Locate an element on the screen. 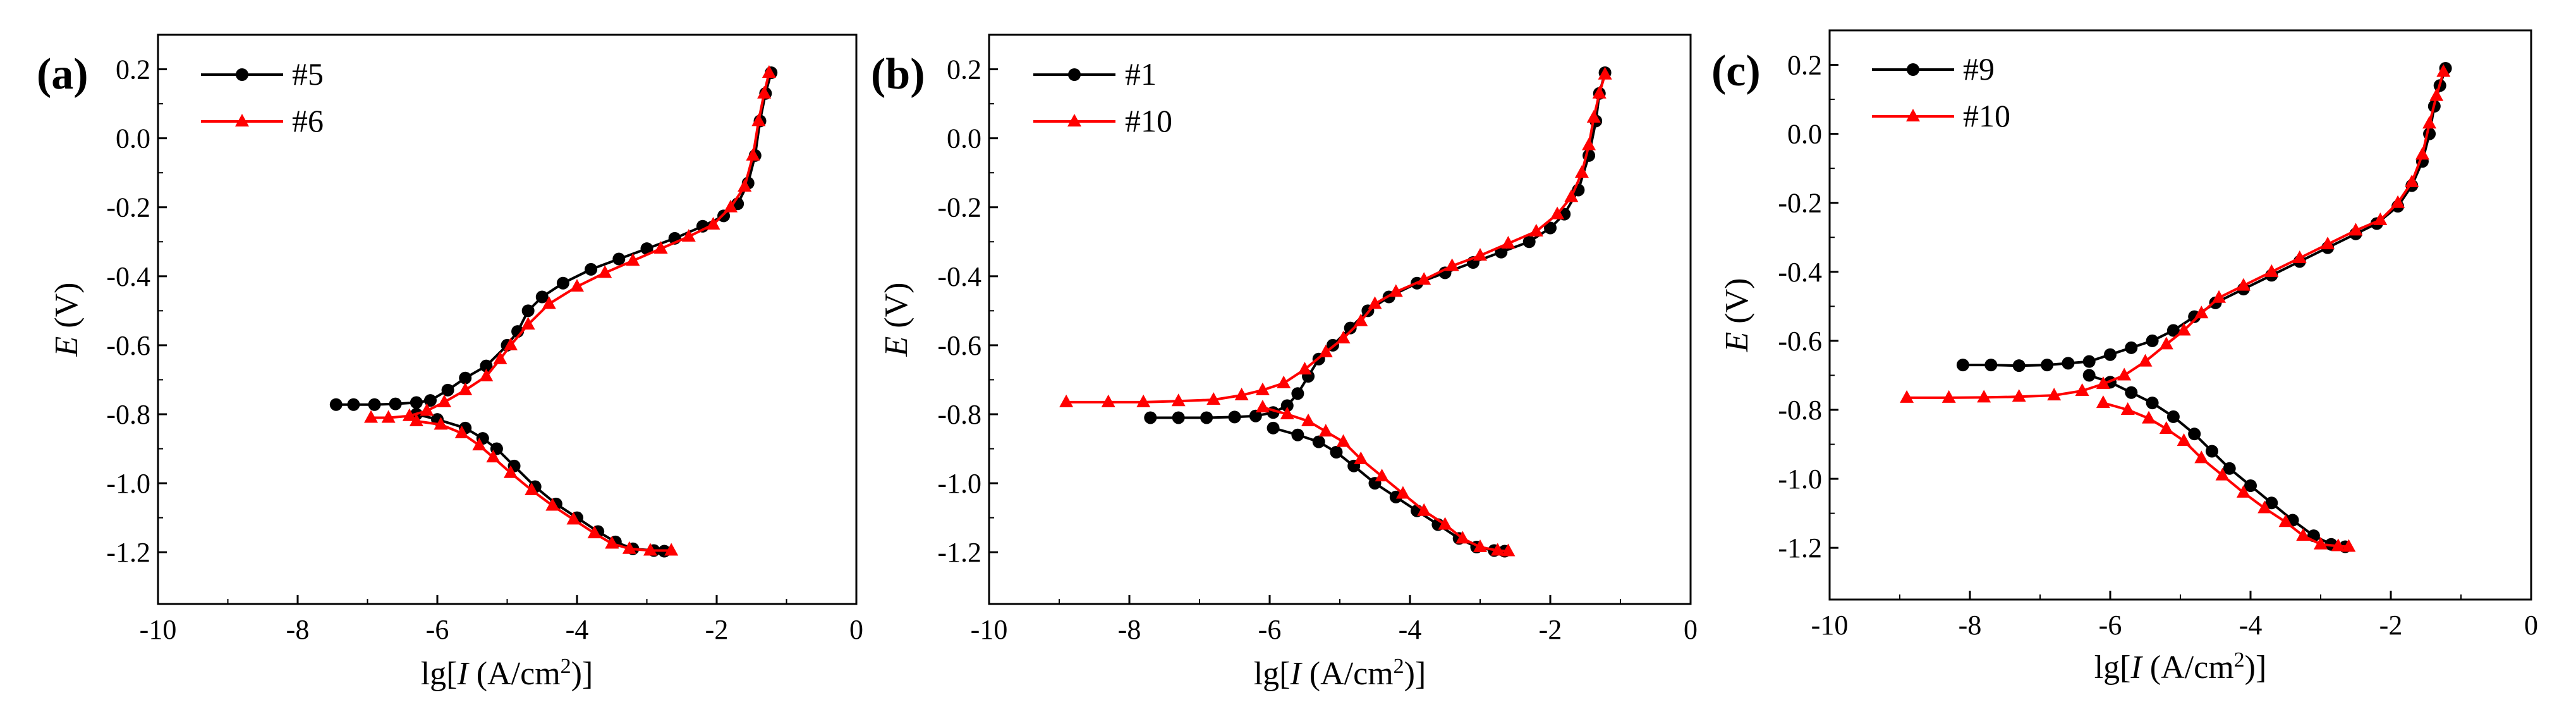  panel-a-x-ticks: -10 -8 -6 -4 -2 0 is located at coordinates (501, 620).